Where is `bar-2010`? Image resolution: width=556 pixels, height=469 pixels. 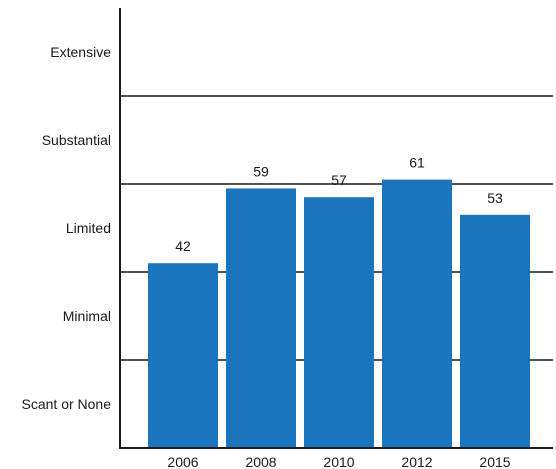
bar-2010 is located at coordinates (339, 322).